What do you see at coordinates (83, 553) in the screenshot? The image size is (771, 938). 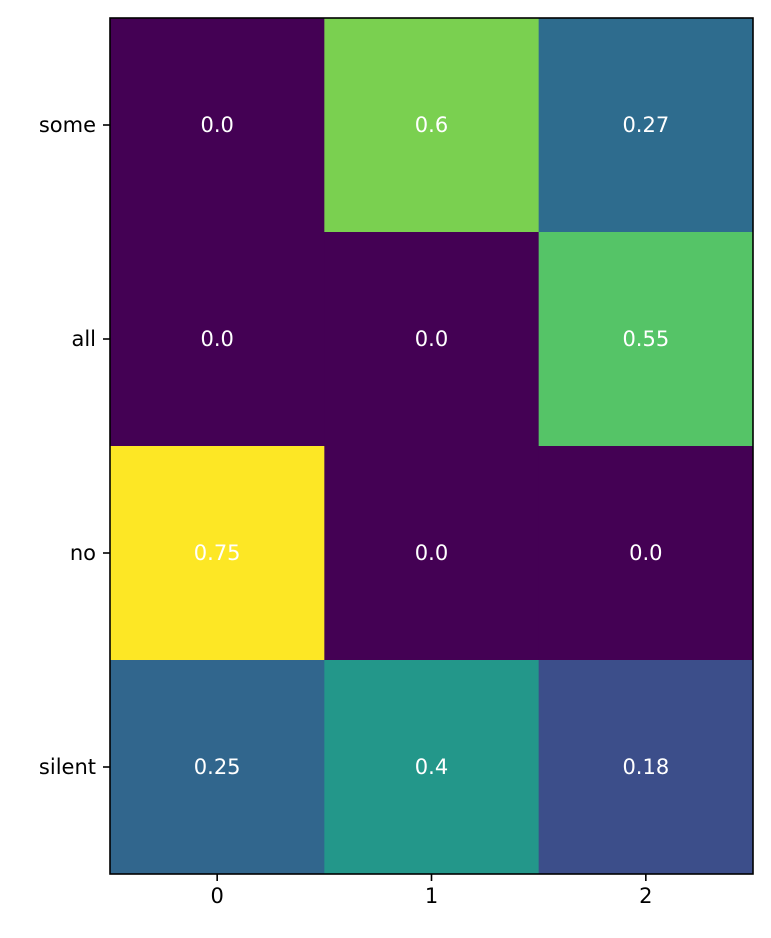 I see `y-tick-label-no: no` at bounding box center [83, 553].